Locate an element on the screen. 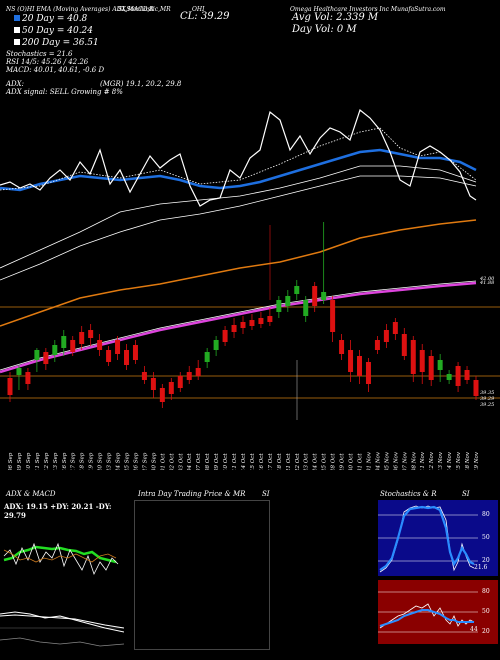 This screenshot has width=500, height=660. x-axis-date-label: 27 Sep is located at coordinates (145, 461).